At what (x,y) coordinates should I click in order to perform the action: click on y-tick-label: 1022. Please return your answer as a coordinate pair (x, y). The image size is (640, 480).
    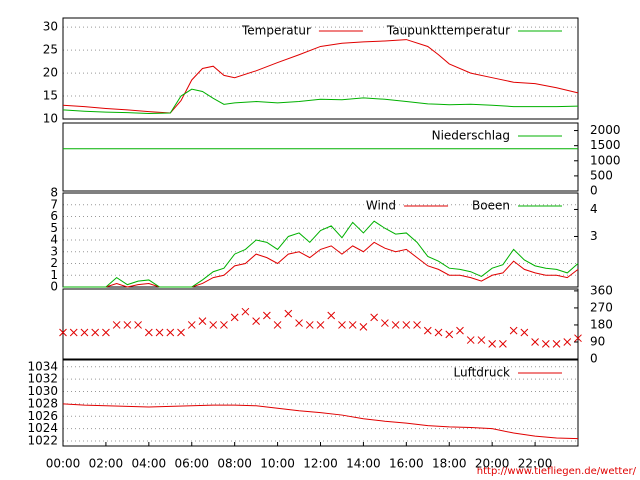
    Looking at the image, I should click on (42, 441).